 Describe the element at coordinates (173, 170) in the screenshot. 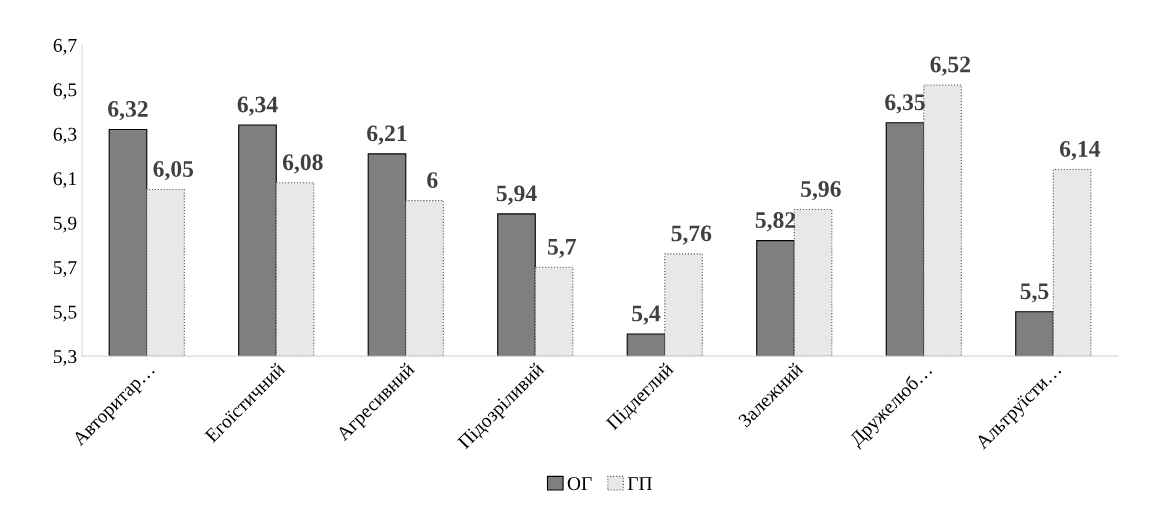

I see `data-label: 6,05` at that location.